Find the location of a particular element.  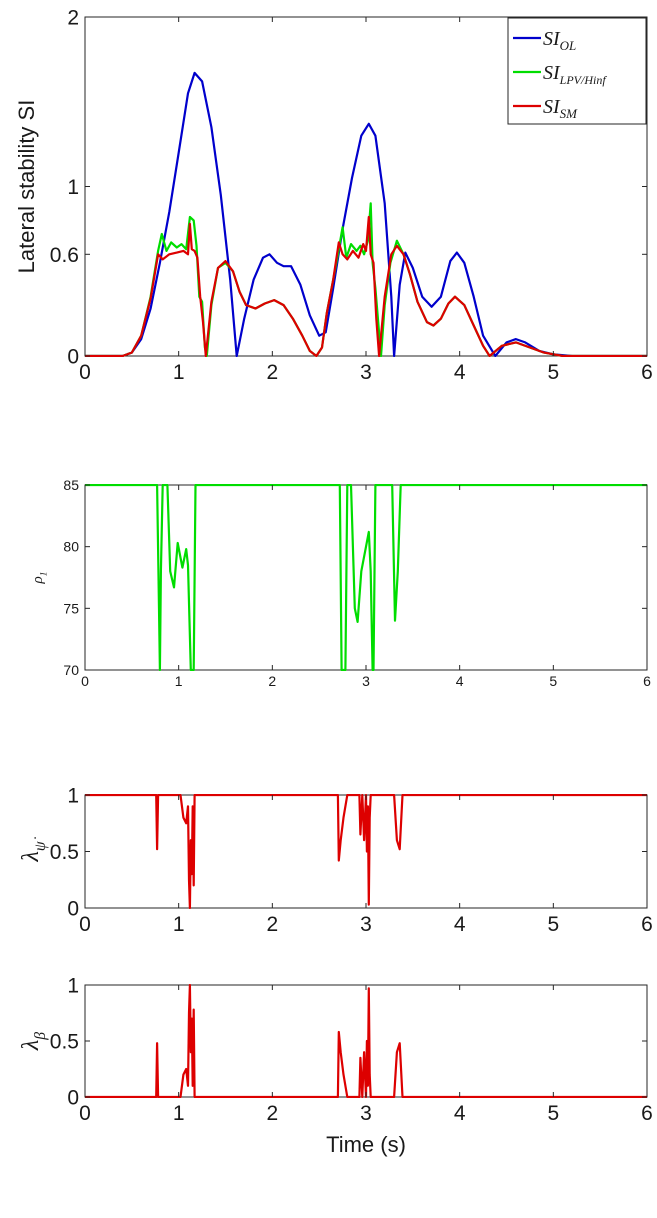

y-axis-label: Lateral stability SI is located at coordinates (26, 187).